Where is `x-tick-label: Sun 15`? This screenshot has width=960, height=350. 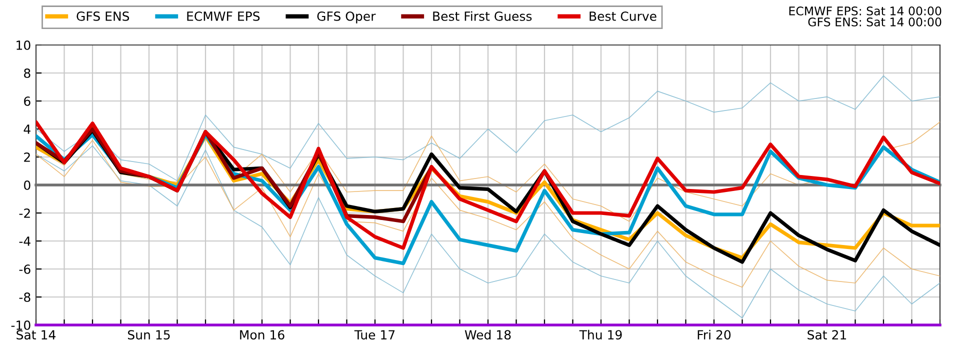
x-tick-label: Sun 15 is located at coordinates (149, 335).